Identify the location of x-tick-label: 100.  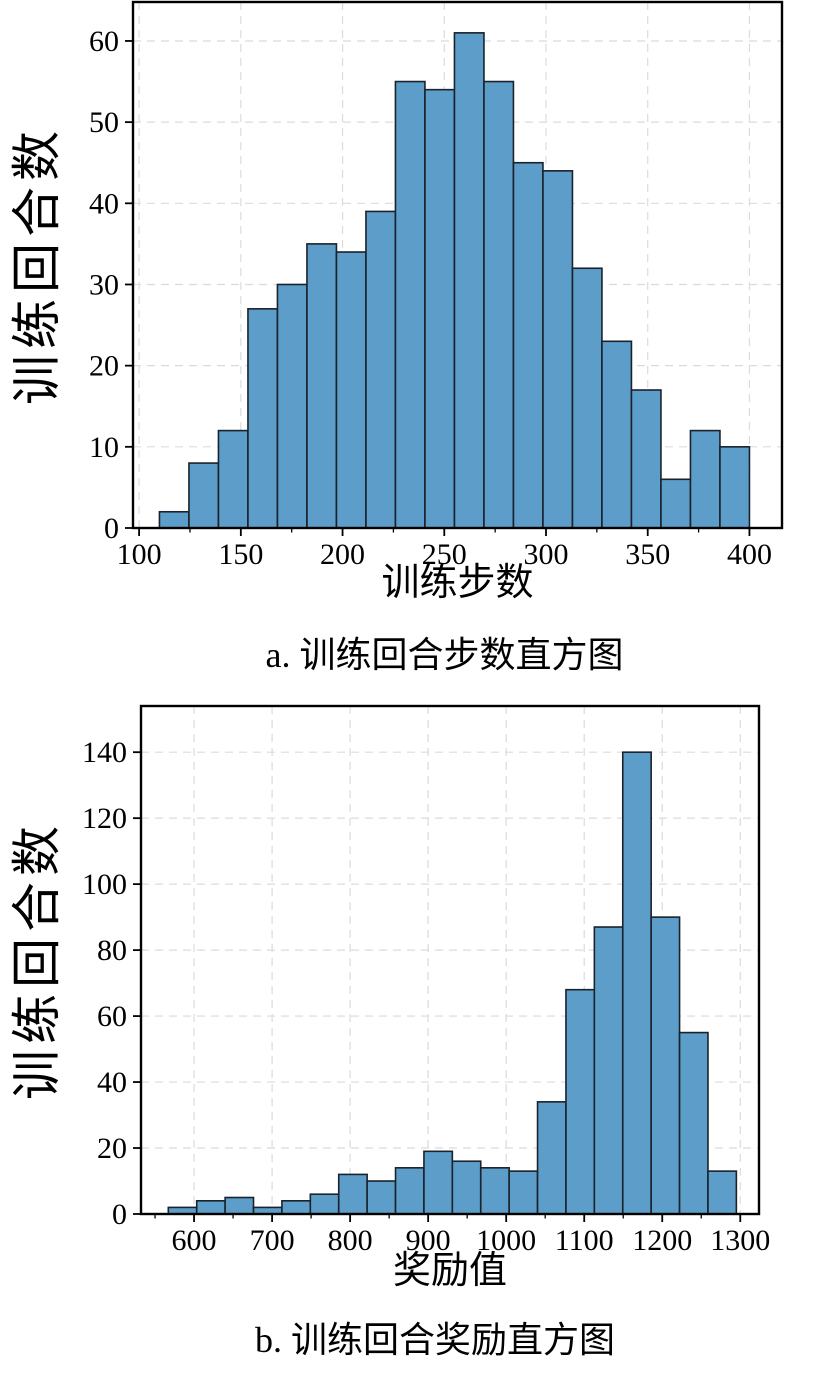
(139, 554).